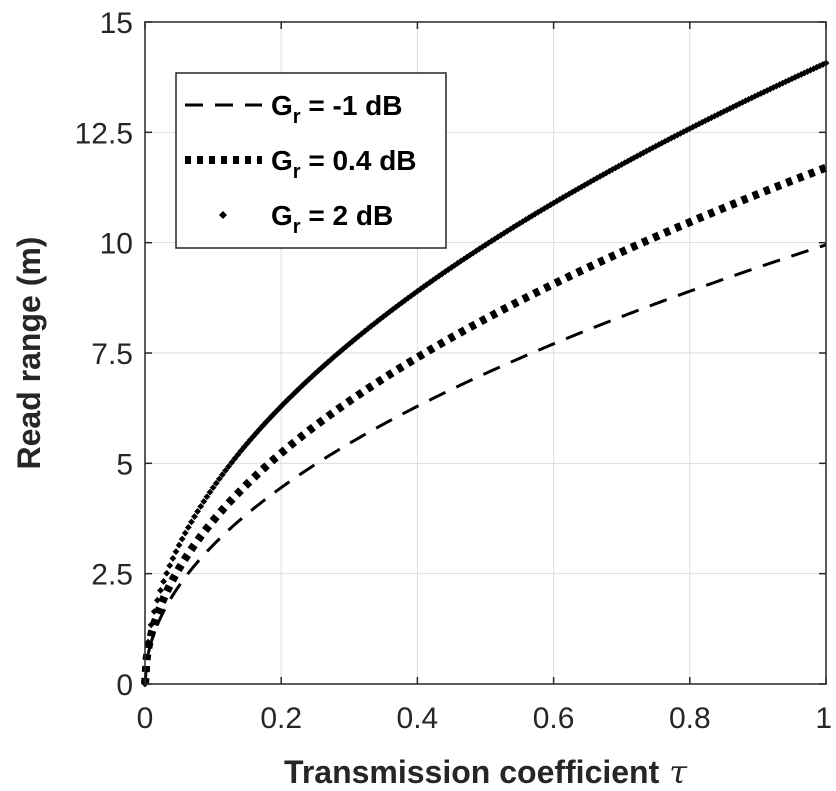 The image size is (836, 791). I want to click on legend-label: Gr = 0.4 dB, so click(344, 164).